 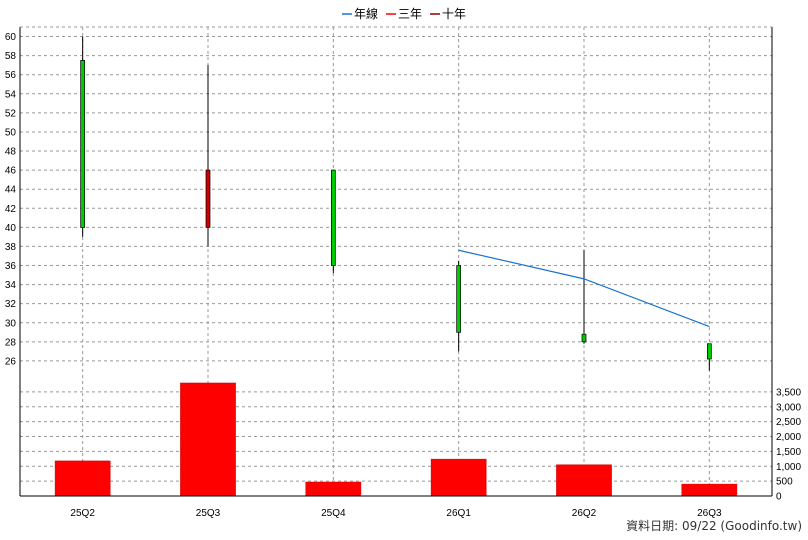 What do you see at coordinates (11, 132) in the screenshot?
I see `price-tick-label: 50` at bounding box center [11, 132].